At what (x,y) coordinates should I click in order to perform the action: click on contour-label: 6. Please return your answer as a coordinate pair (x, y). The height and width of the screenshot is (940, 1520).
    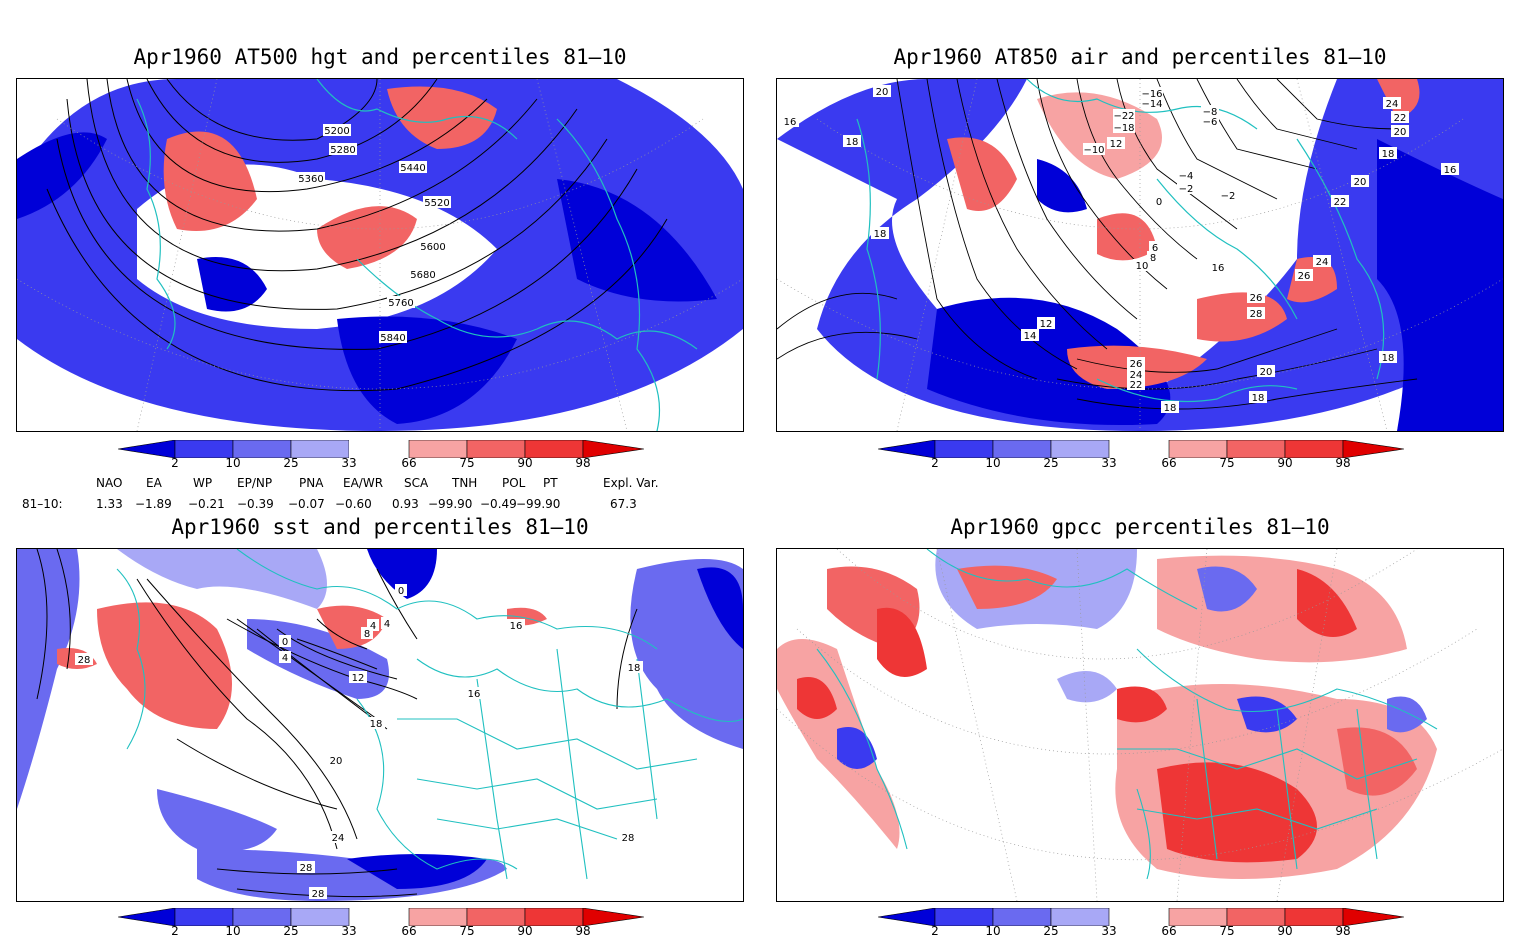
    Looking at the image, I should click on (1155, 247).